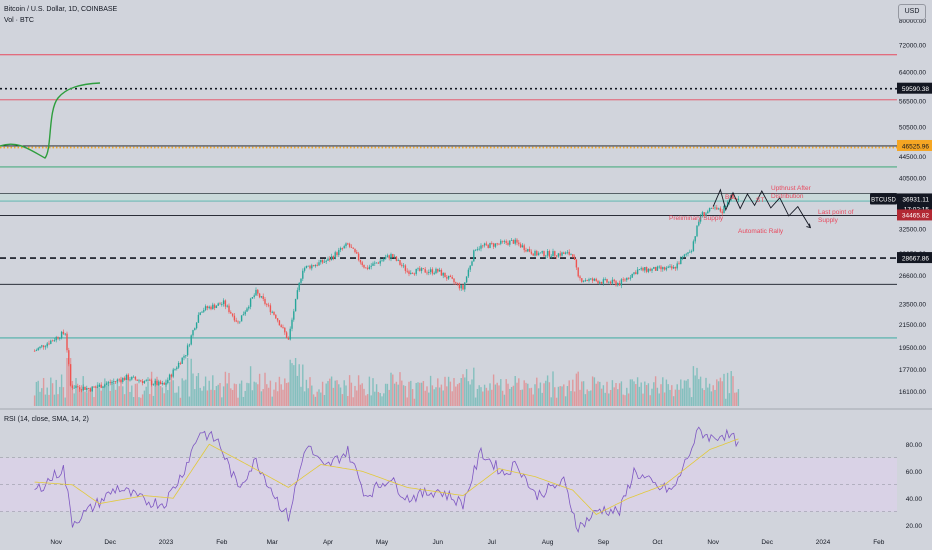 Image resolution: width=932 pixels, height=550 pixels. Describe the element at coordinates (915, 216) in the screenshot. I see `price-label-text: 34465.82` at that location.